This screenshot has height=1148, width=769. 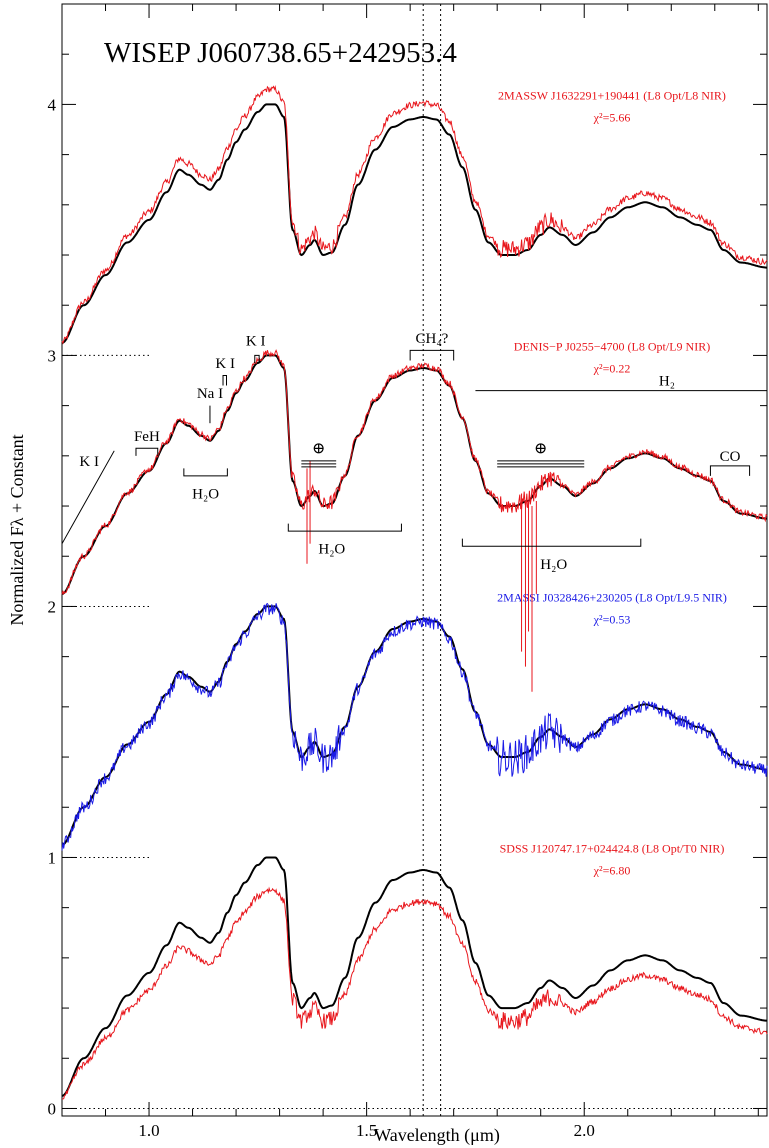 I want to click on x-tick-label: 1.0, so click(x=148, y=1130).